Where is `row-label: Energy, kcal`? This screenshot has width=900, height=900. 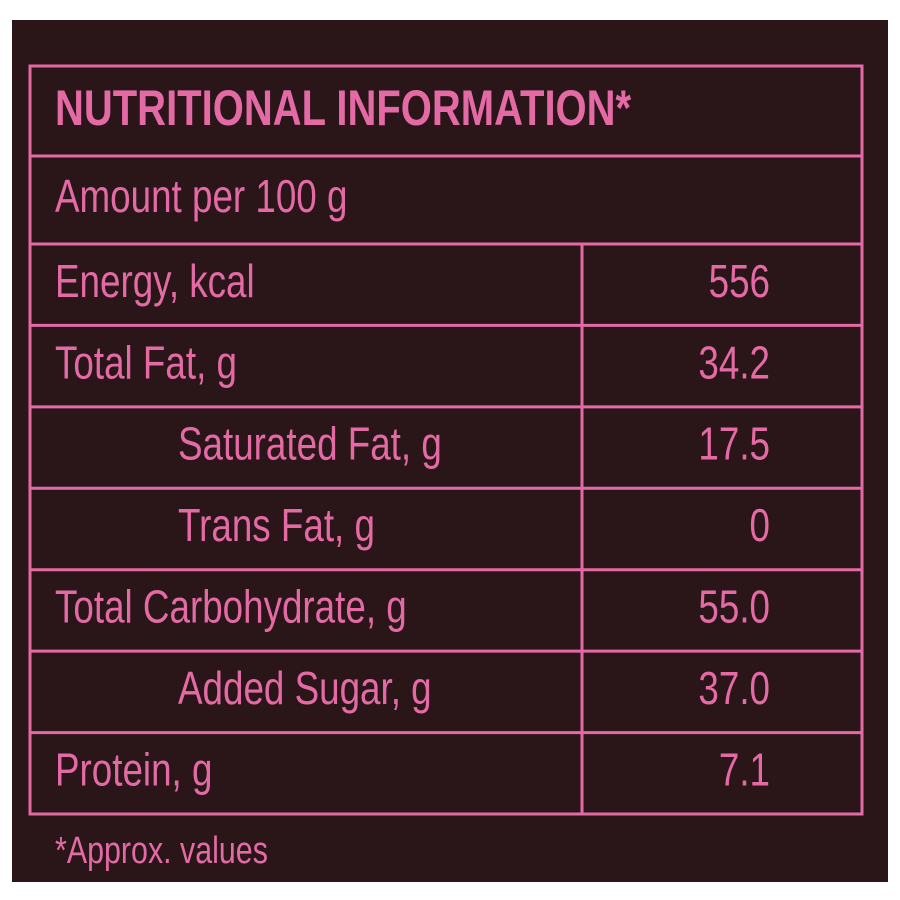
row-label: Energy, kcal is located at coordinates (155, 281).